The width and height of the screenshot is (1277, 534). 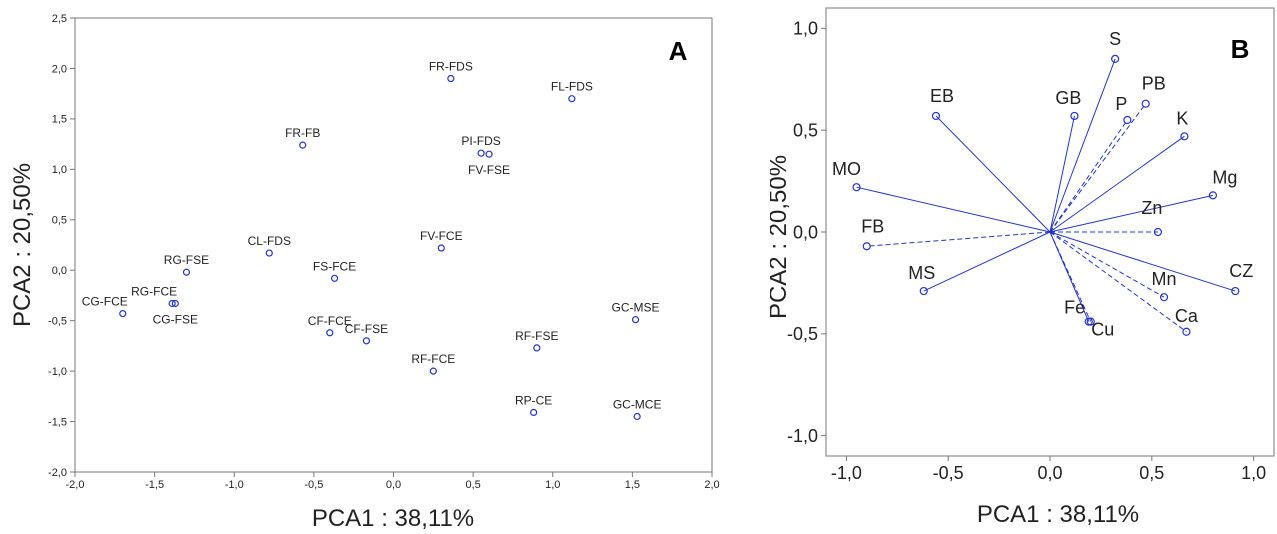 What do you see at coordinates (186, 260) in the screenshot?
I see `point-label: RG-FSE` at bounding box center [186, 260].